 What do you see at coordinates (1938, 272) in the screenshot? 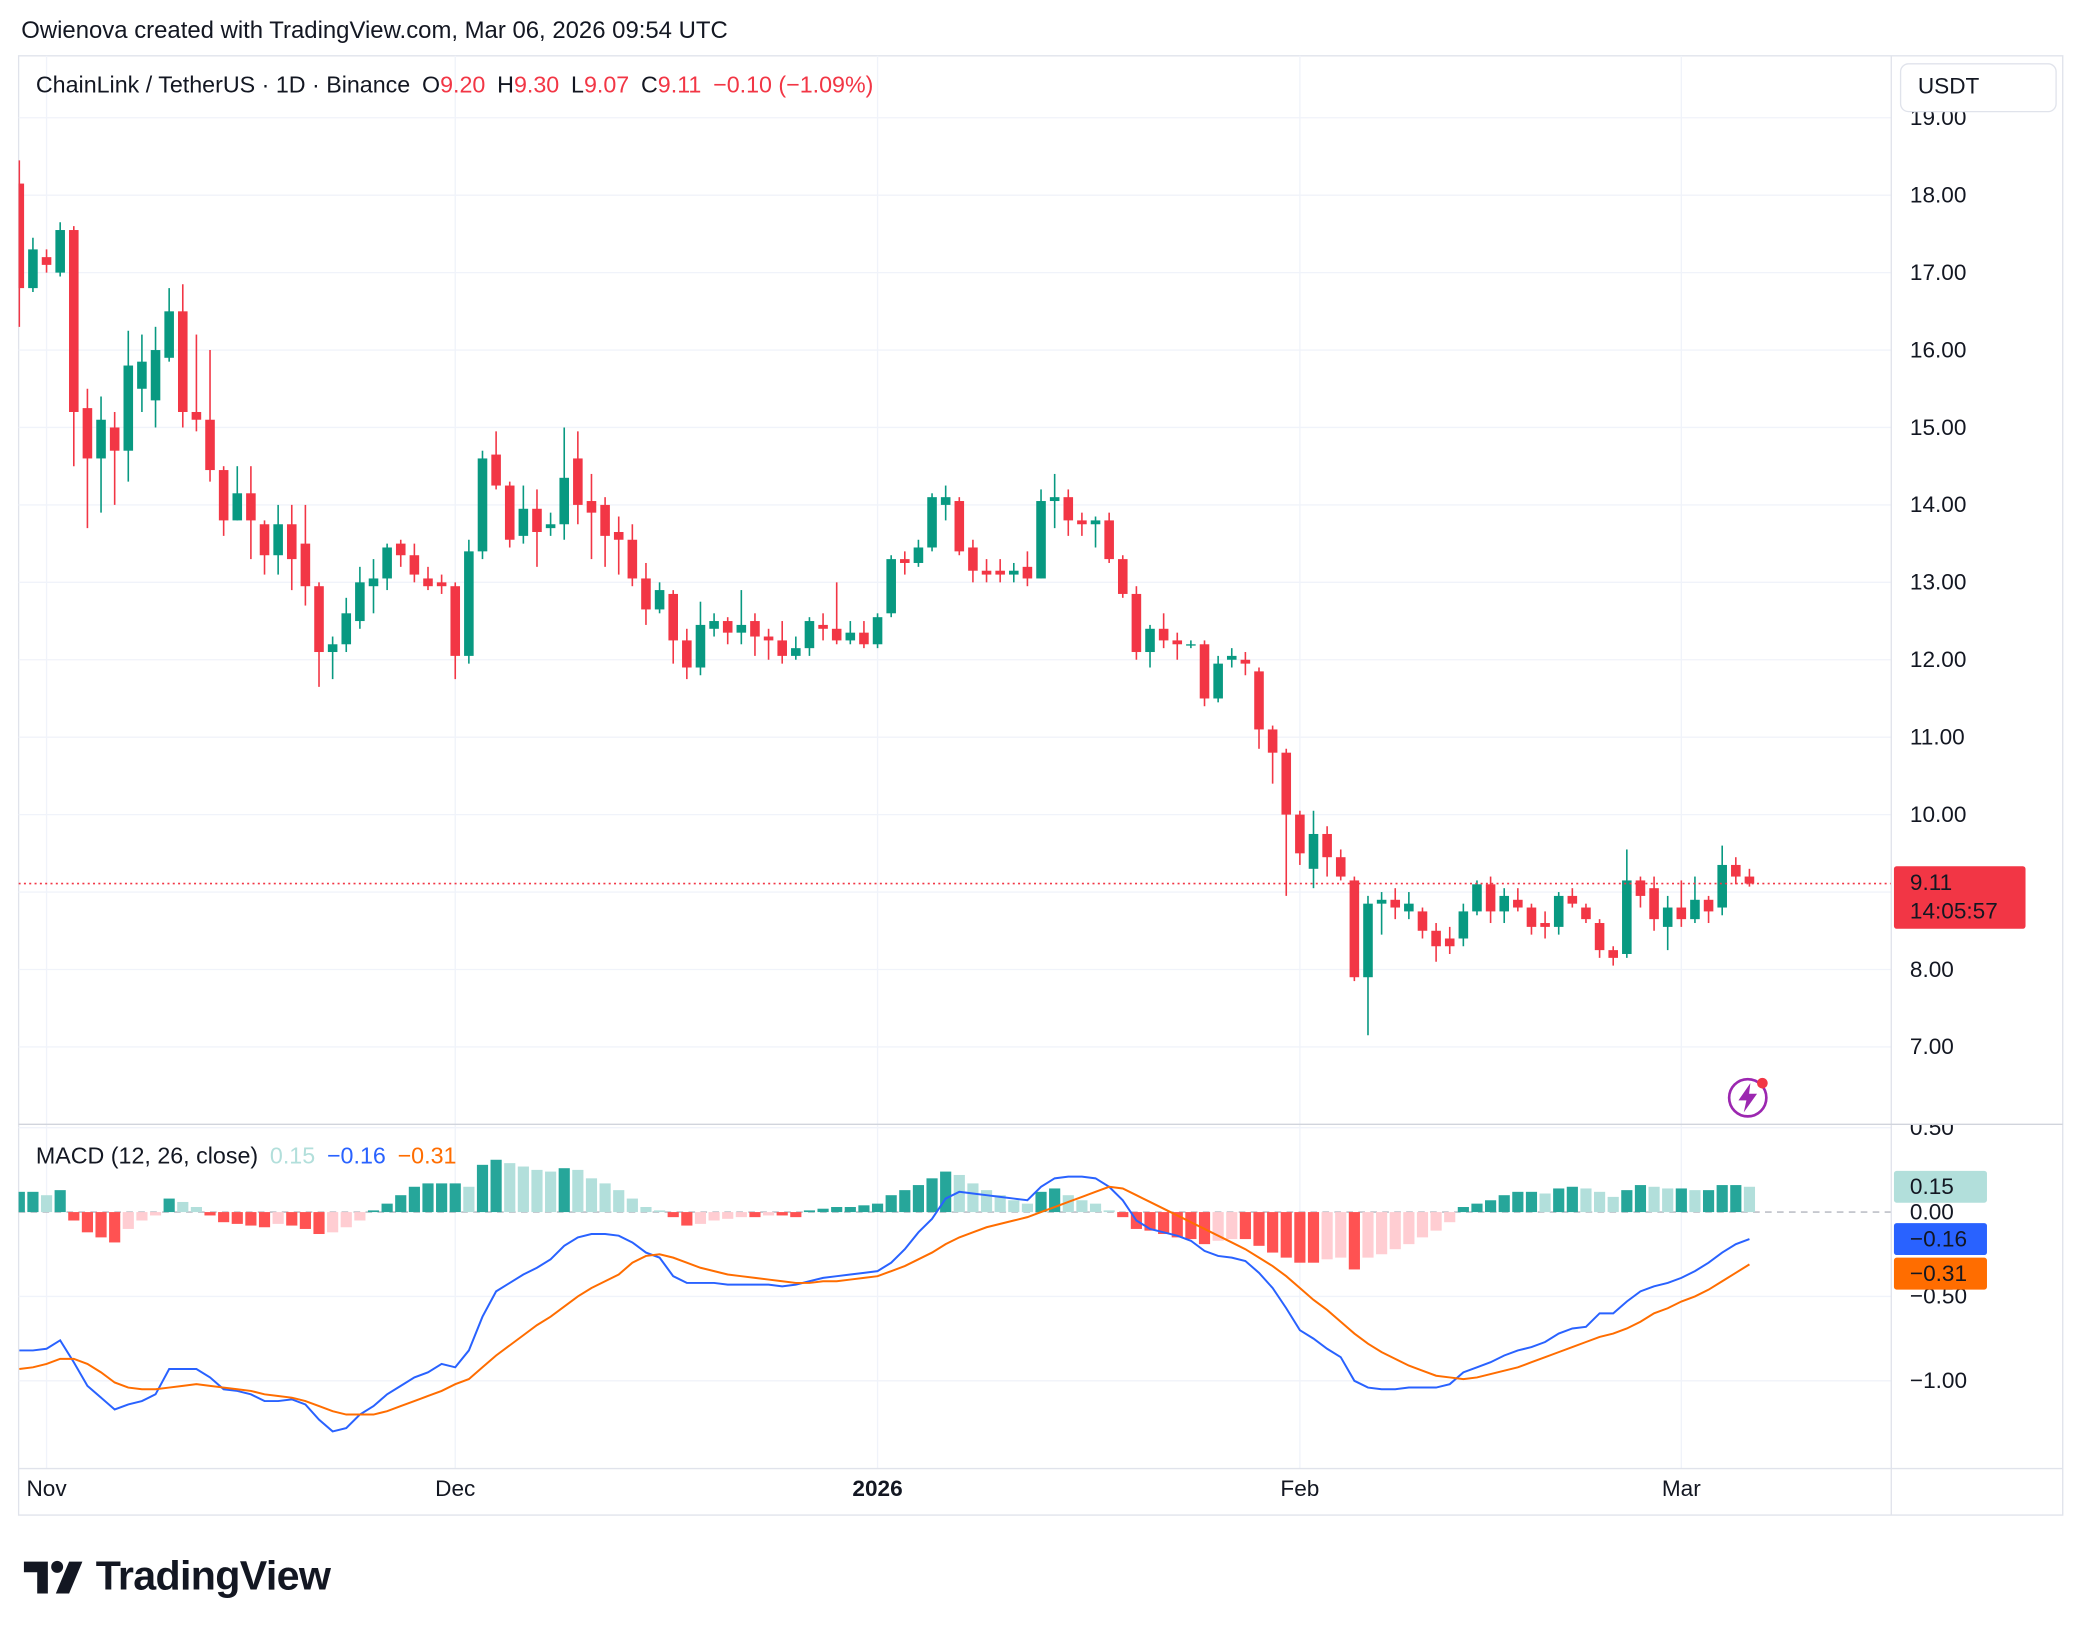
I see `y-tick-label: 17.00` at bounding box center [1938, 272].